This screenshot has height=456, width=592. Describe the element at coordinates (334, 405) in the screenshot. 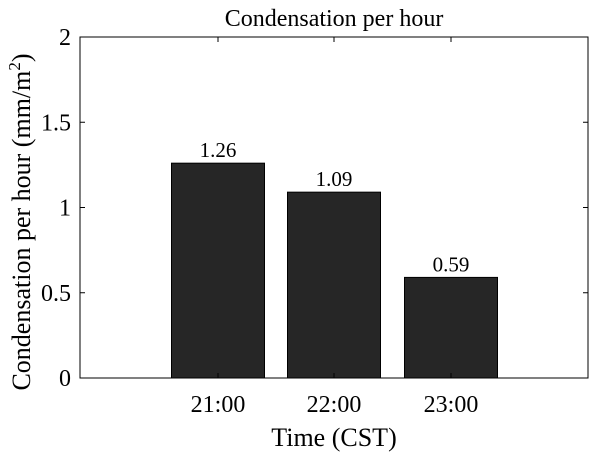

I see `x-tick-label: 22:00` at that location.